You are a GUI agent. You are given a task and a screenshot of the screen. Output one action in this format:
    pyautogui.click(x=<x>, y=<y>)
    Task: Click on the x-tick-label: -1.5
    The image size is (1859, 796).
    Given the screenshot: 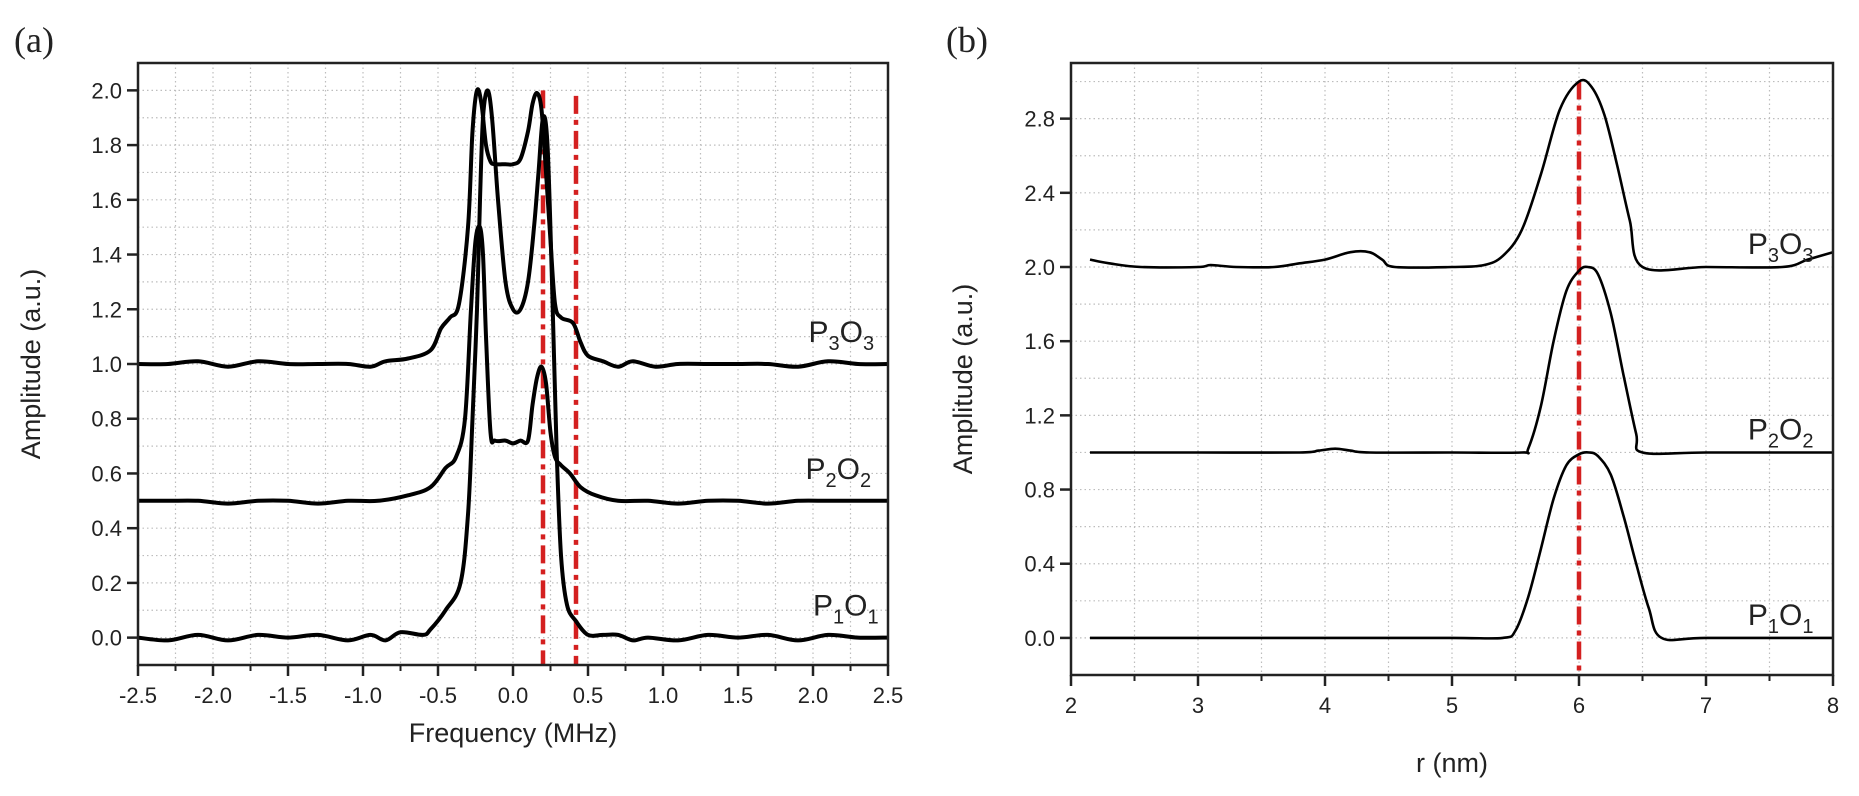 What is the action you would take?
    pyautogui.click(x=288, y=695)
    